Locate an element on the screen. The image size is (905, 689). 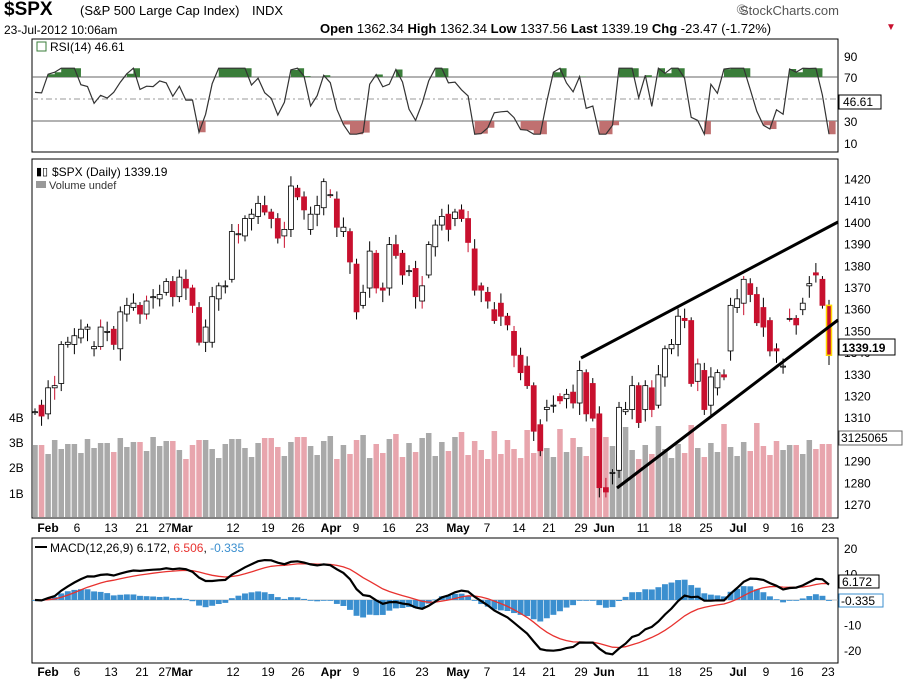
volume-tag is located at coordinates (870, 438).